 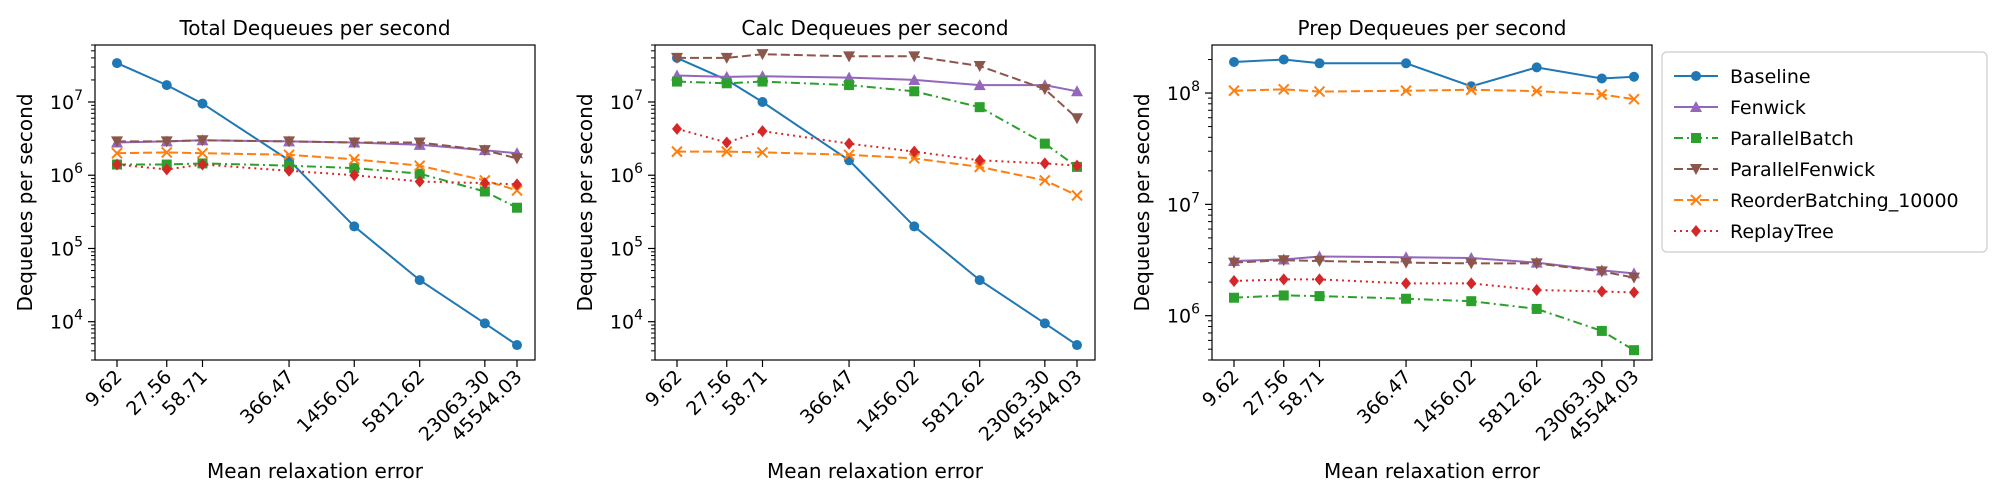 What do you see at coordinates (66, 174) in the screenshot?
I see `y-tick-label: 10⁶` at bounding box center [66, 174].